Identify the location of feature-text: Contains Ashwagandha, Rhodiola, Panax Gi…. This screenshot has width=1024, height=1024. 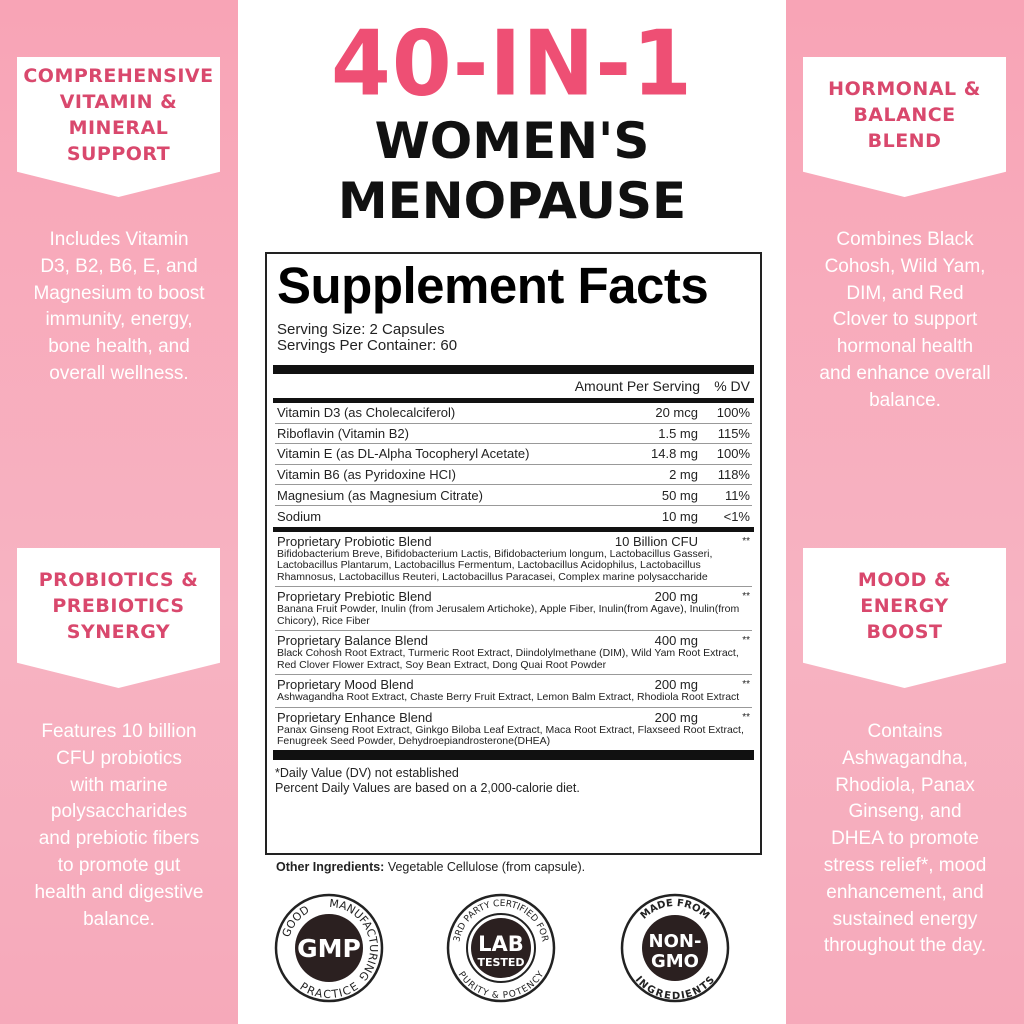
(905, 839).